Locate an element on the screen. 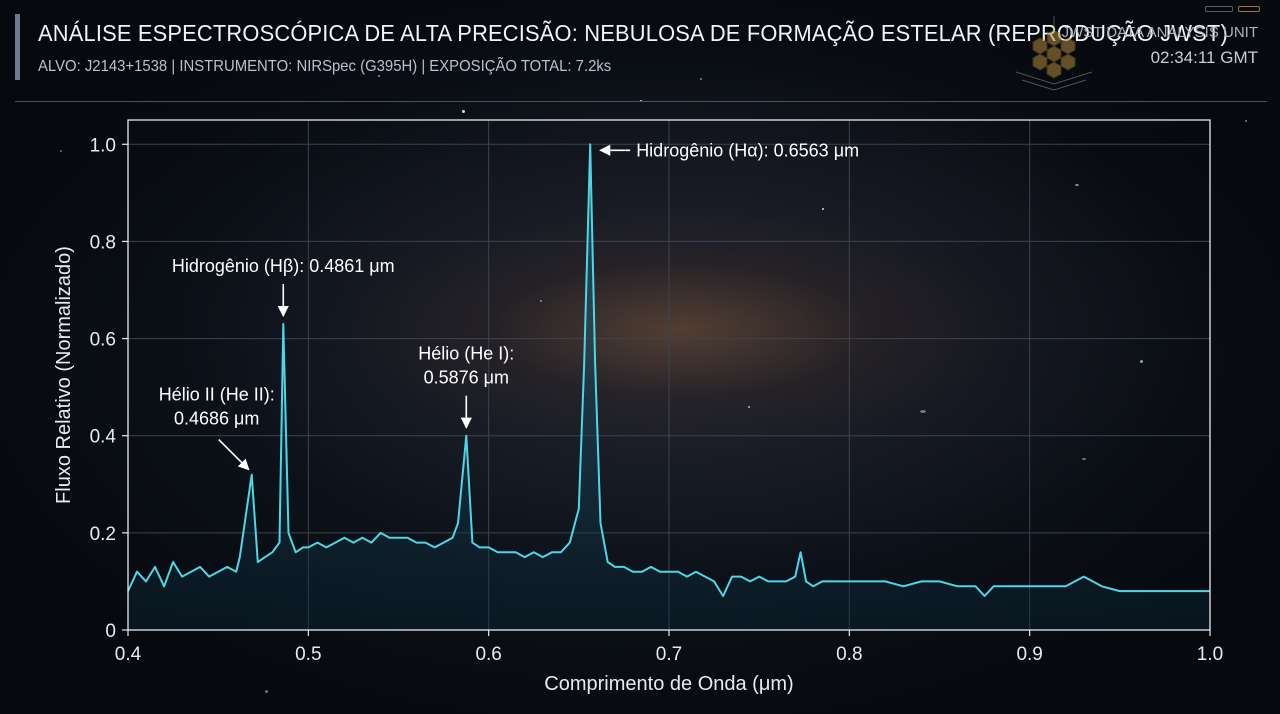  annotation-label: Hidrogênio (Hβ): 0.4861 μm is located at coordinates (283, 266).